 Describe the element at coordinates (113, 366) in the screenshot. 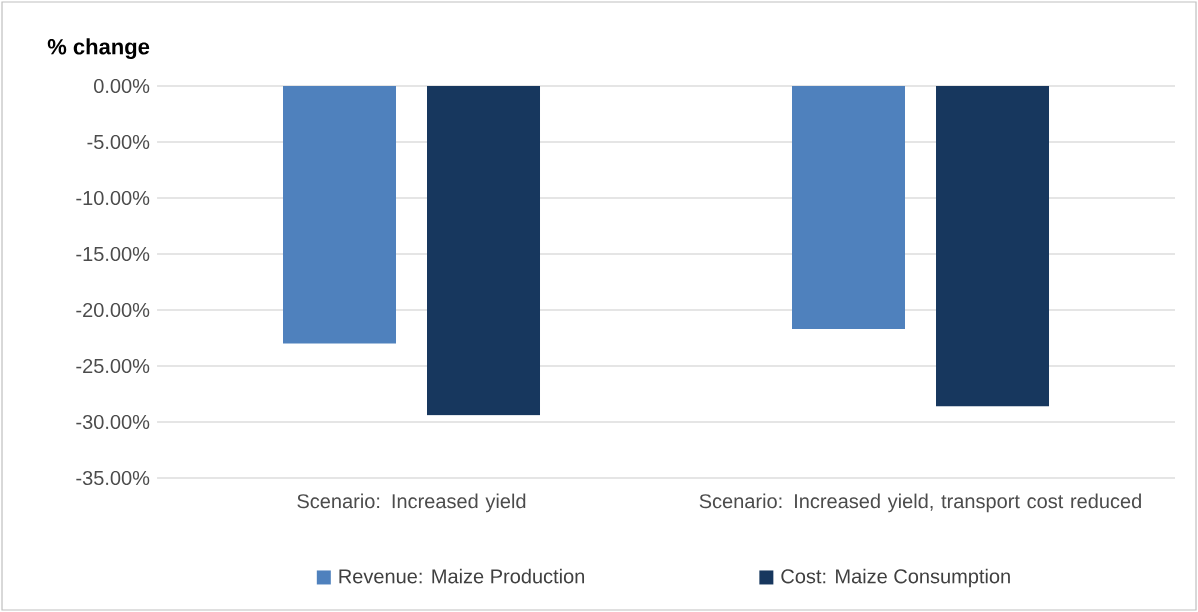

I see `y-tick-label: -25.00%` at that location.